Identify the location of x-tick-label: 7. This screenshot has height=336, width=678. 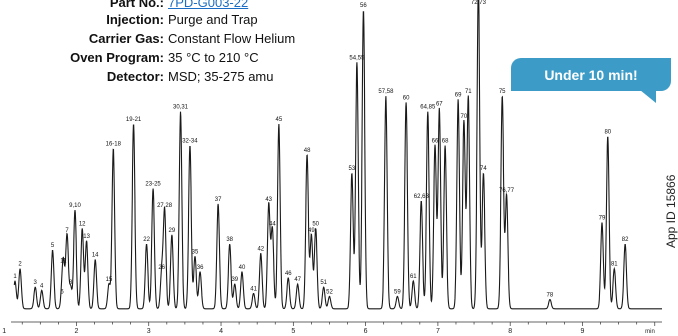
(438, 331).